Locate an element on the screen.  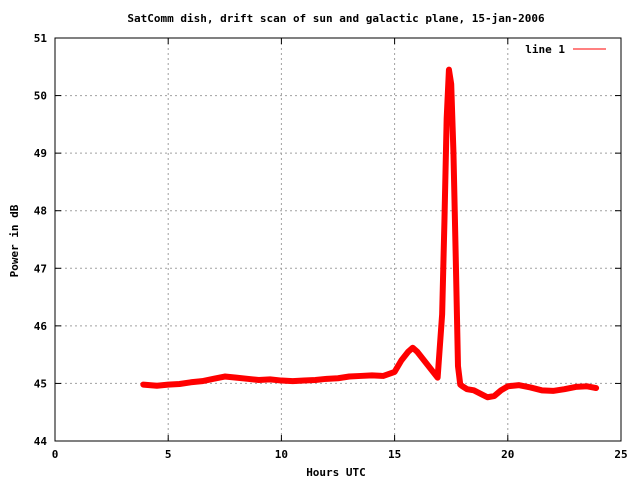
x-tick-label: 25 is located at coordinates (620, 454).